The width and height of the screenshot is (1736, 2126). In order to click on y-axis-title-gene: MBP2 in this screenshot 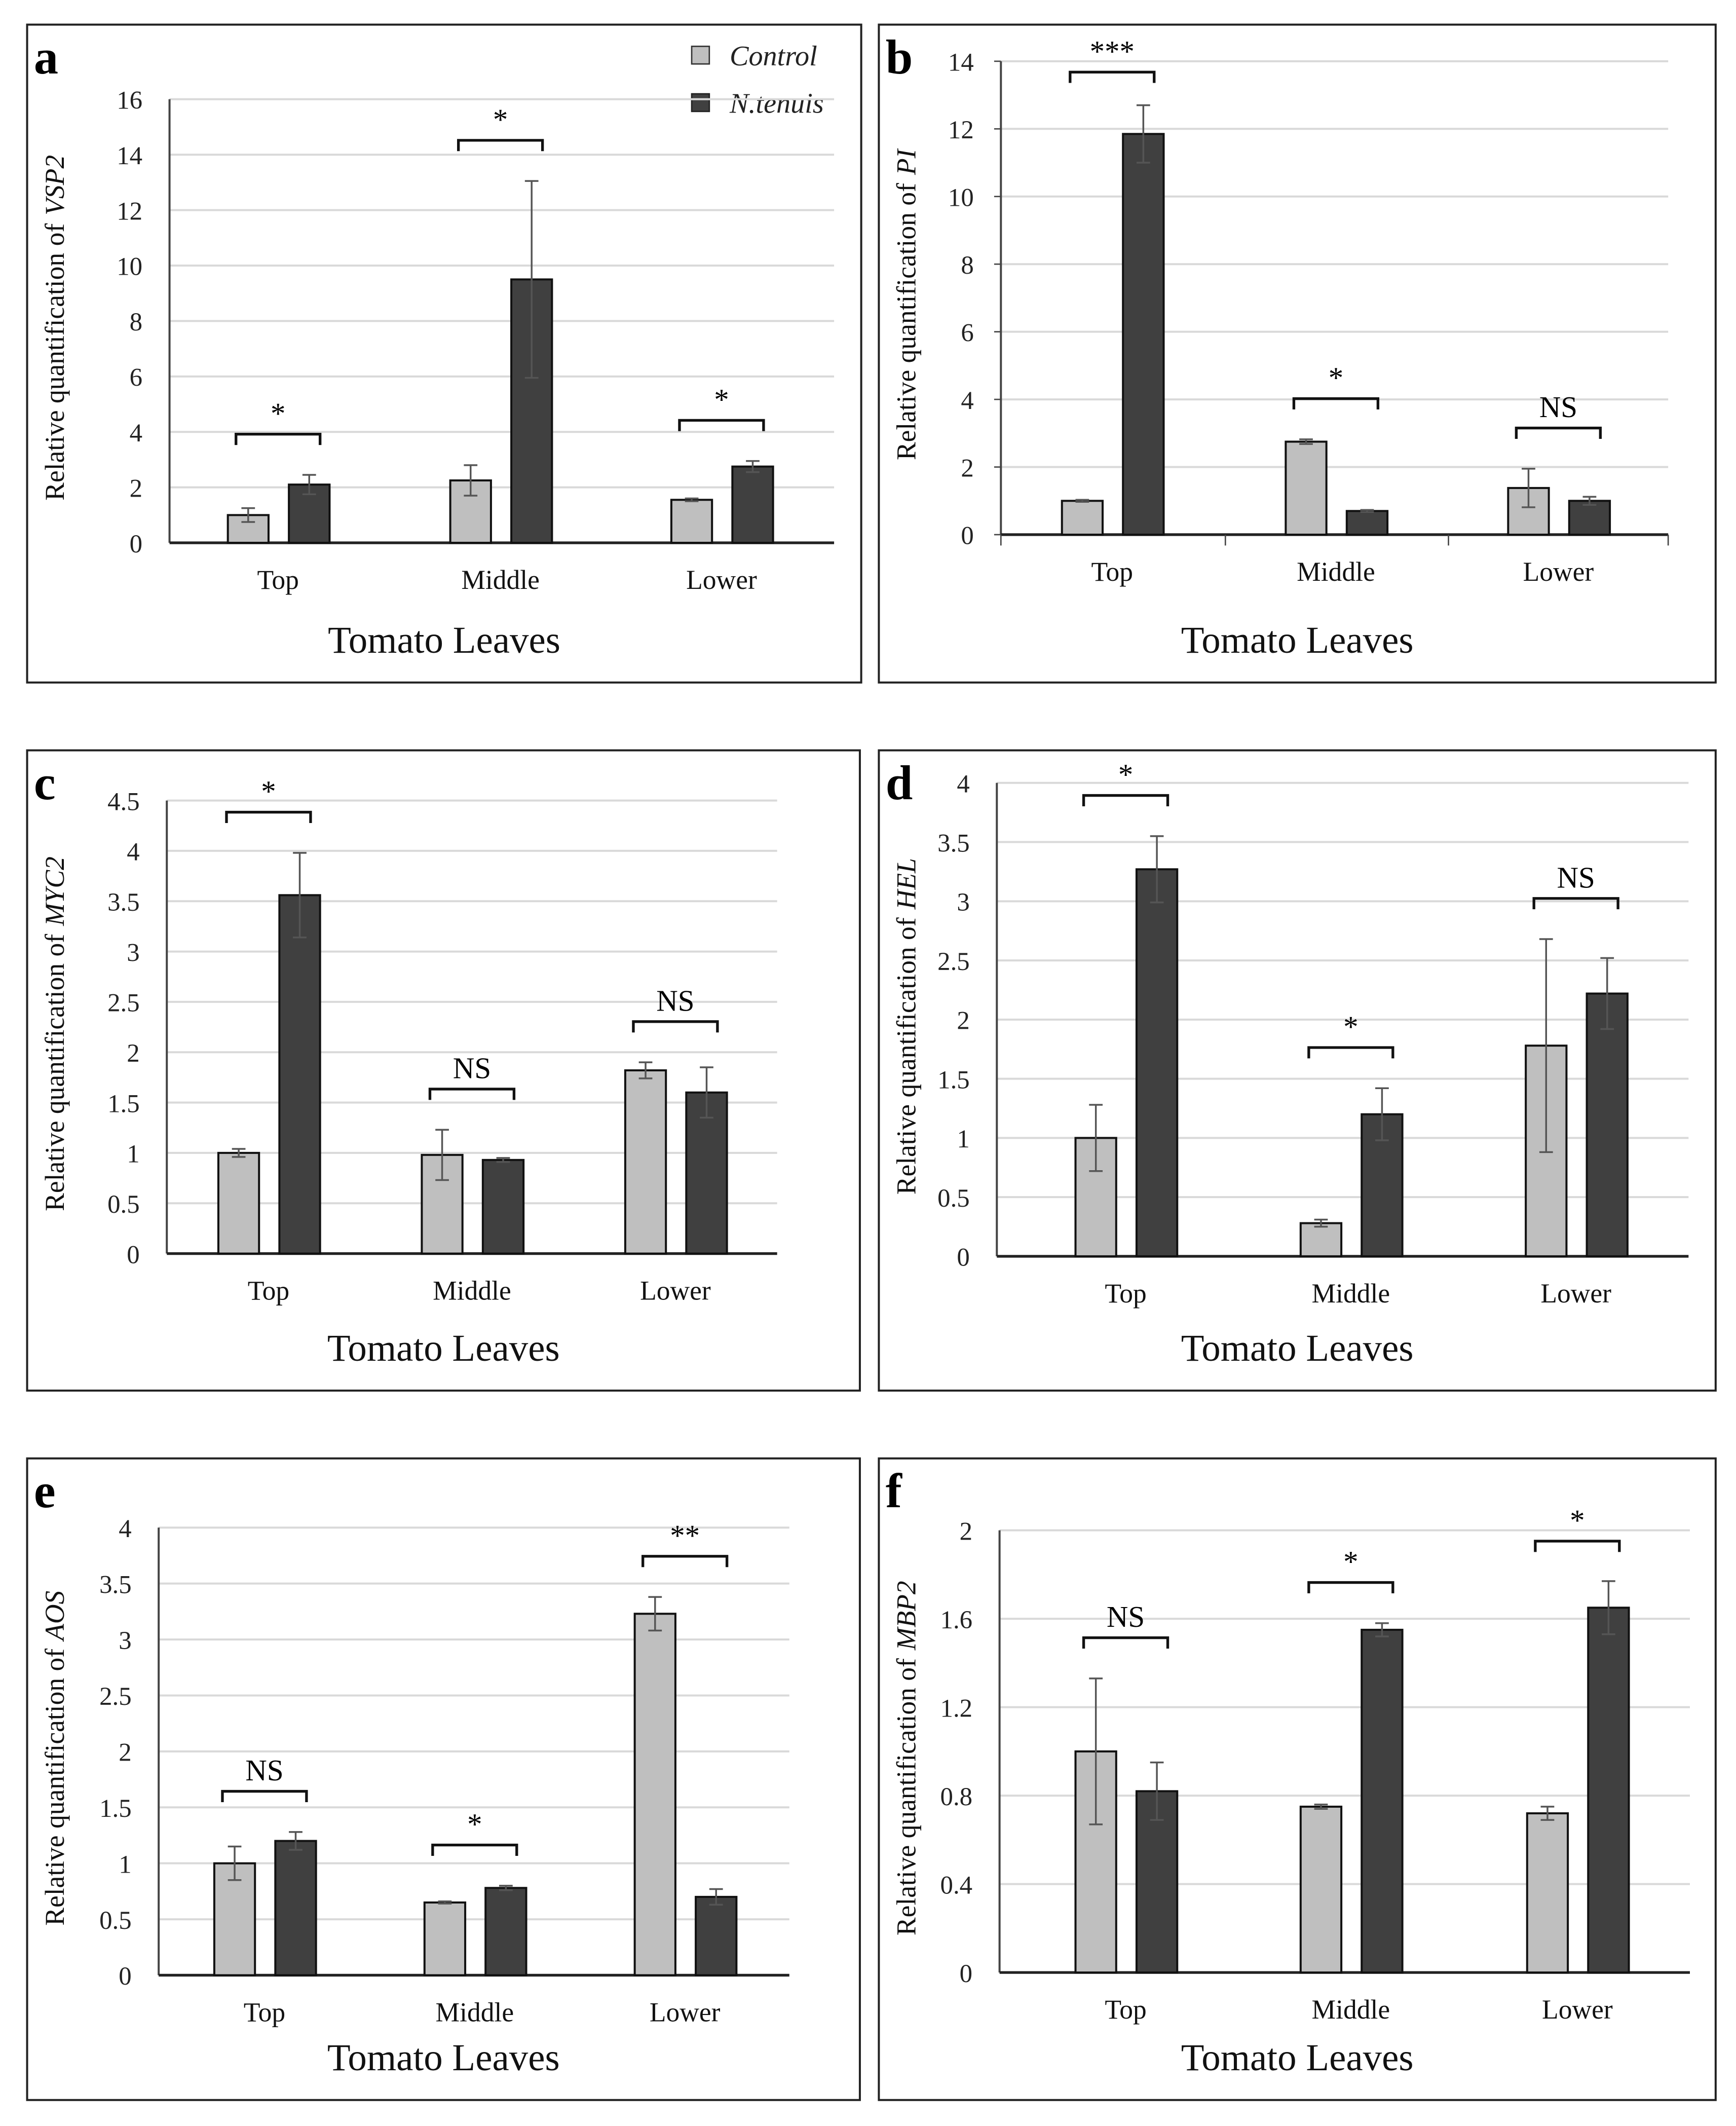, I will do `click(906, 1616)`.